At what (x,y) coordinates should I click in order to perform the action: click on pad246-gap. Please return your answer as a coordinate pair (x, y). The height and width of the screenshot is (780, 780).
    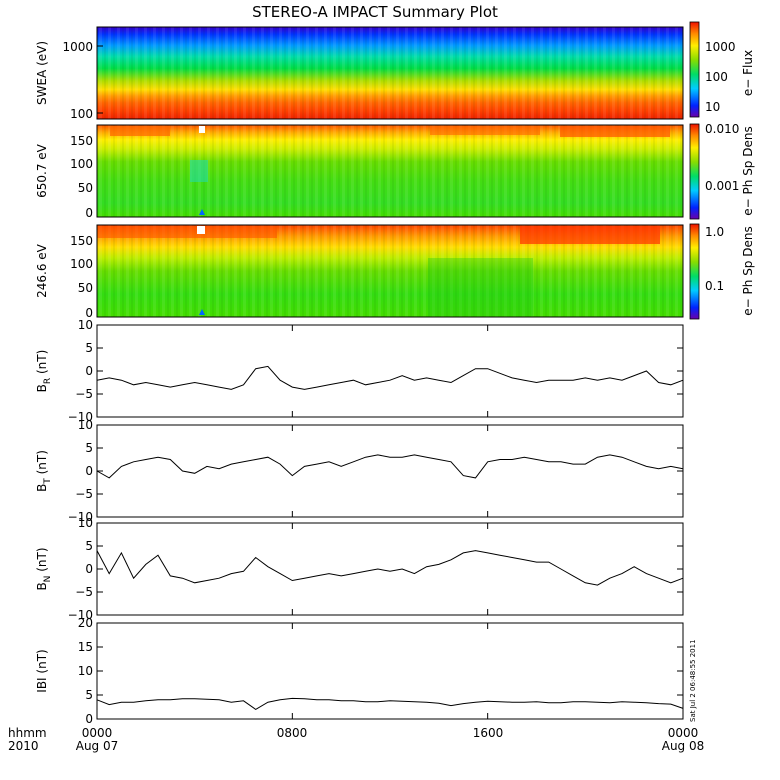
    Looking at the image, I should click on (201, 230).